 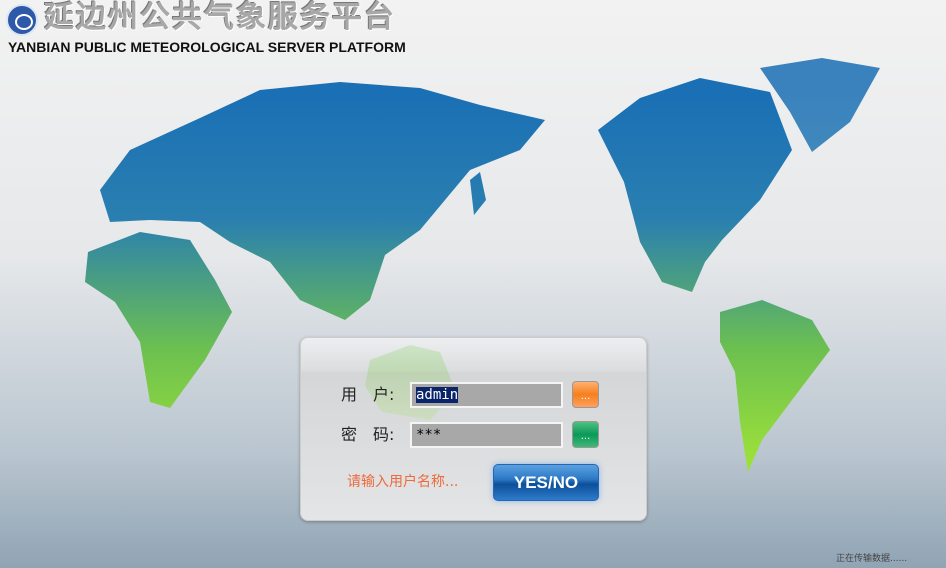 What do you see at coordinates (437, 395) in the screenshot?
I see `username-value: admin` at bounding box center [437, 395].